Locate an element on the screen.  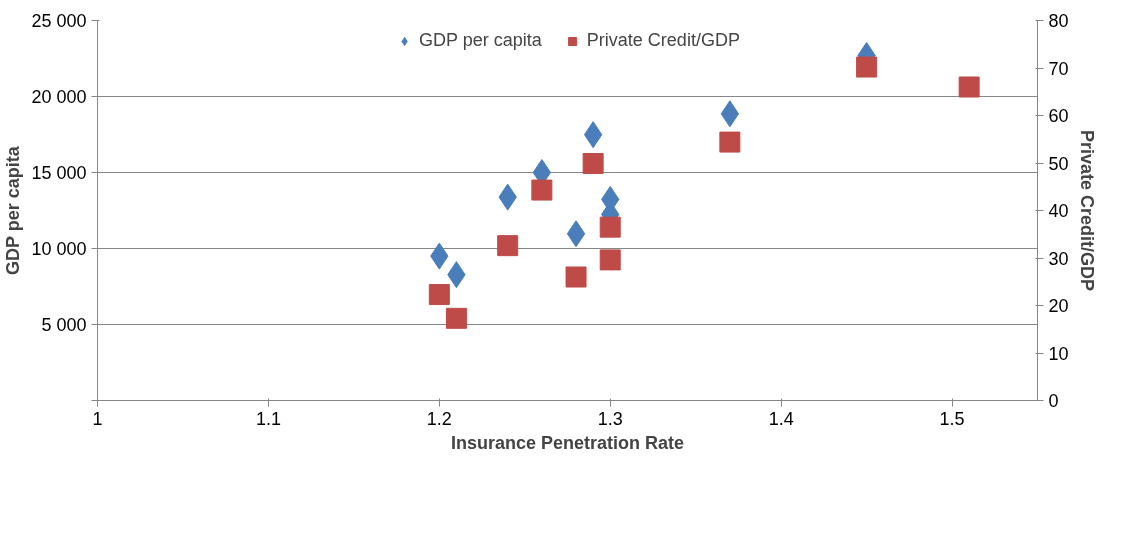
y-tick-label: 15 000 is located at coordinates (59, 172).